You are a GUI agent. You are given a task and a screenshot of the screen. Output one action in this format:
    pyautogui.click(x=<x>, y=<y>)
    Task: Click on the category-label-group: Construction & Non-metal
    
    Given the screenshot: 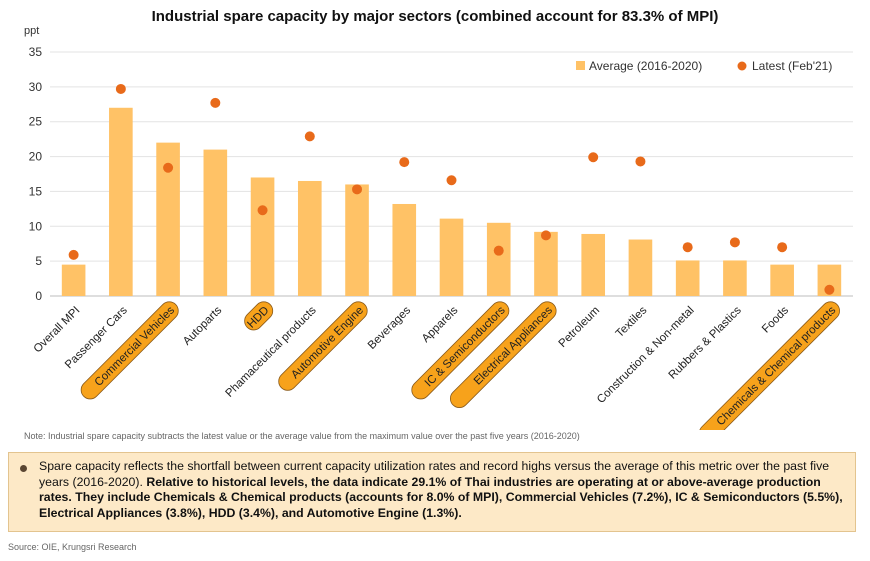 What is the action you would take?
    pyautogui.click(x=646, y=355)
    